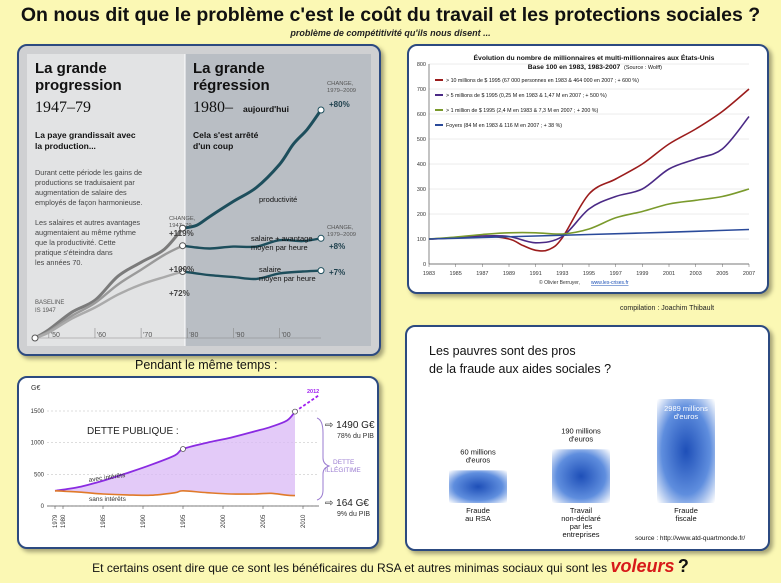  I want to click on without-interest-label: sans intérêts, so click(108, 499).